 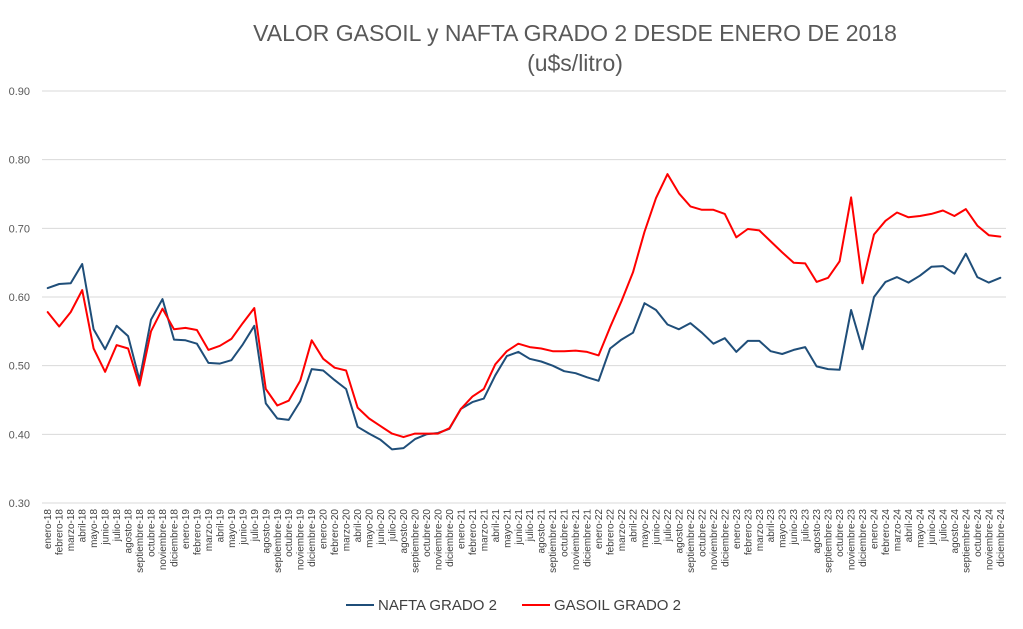 What do you see at coordinates (932, 527) in the screenshot?
I see `x-tick-label: junio-24` at bounding box center [932, 527].